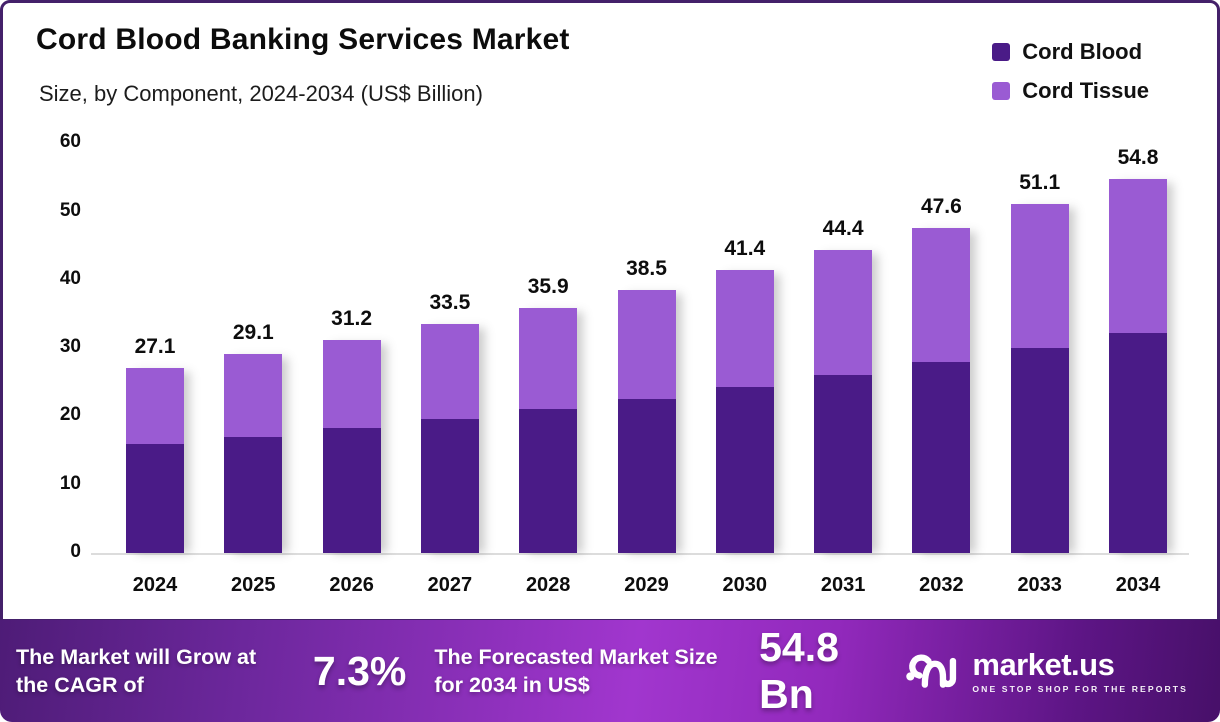  Describe the element at coordinates (1001, 52) in the screenshot. I see `cord-blood-swatch-icon` at that location.